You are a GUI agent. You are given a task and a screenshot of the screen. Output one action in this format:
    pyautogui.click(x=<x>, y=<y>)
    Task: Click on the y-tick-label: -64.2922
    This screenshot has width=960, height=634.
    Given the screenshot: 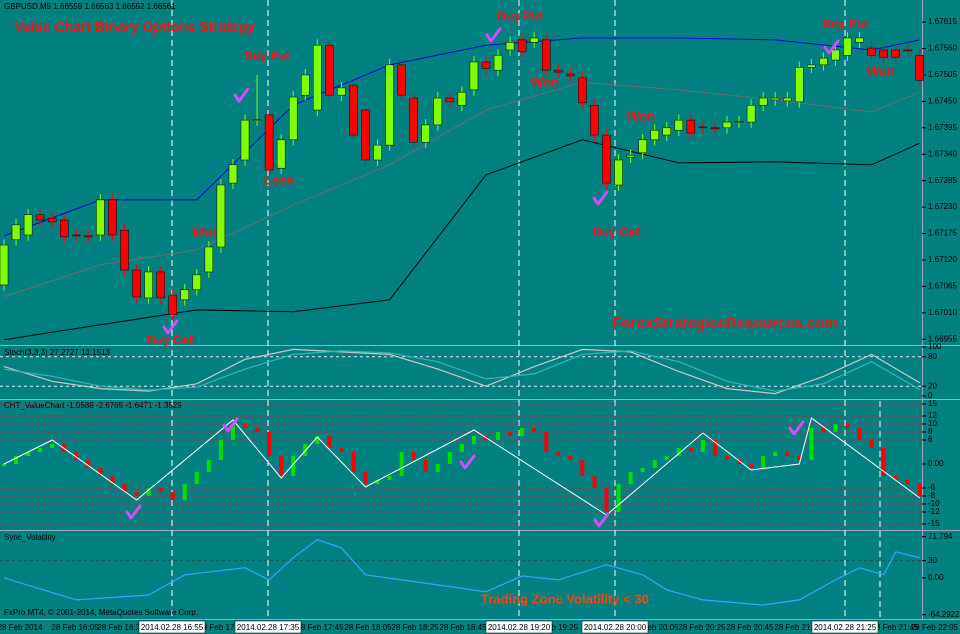 What is the action you would take?
    pyautogui.click(x=944, y=614)
    